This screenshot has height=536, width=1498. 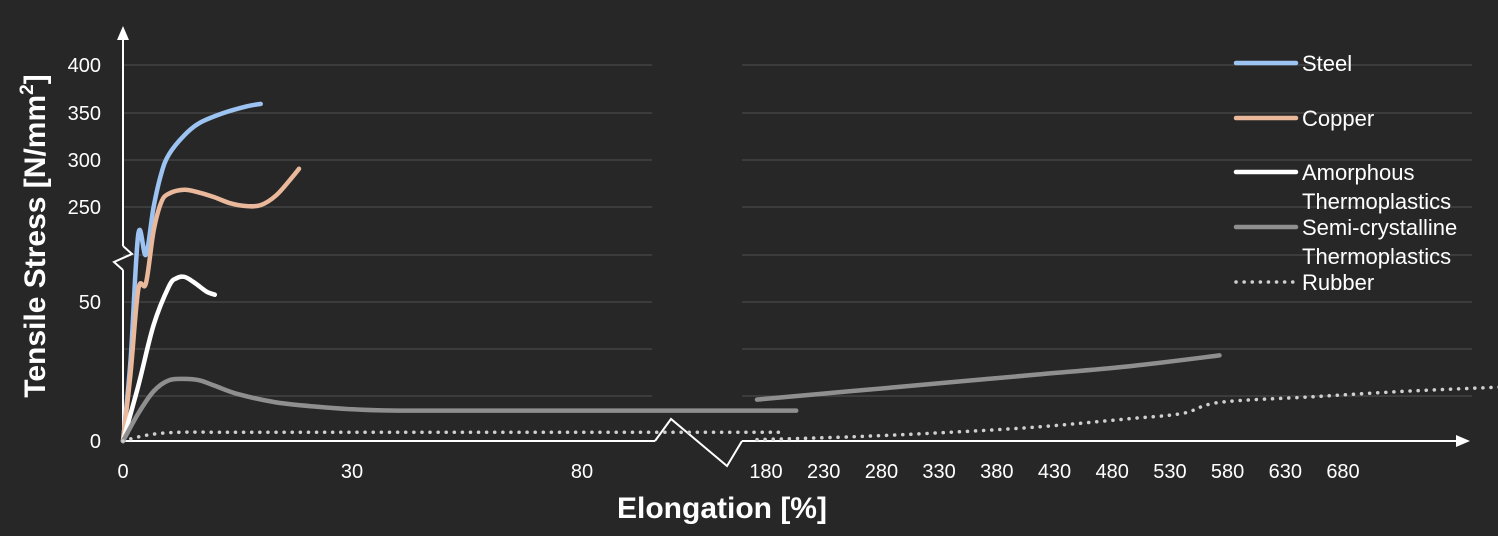 I want to click on legend-label-line: Rubber, so click(x=1338, y=282).